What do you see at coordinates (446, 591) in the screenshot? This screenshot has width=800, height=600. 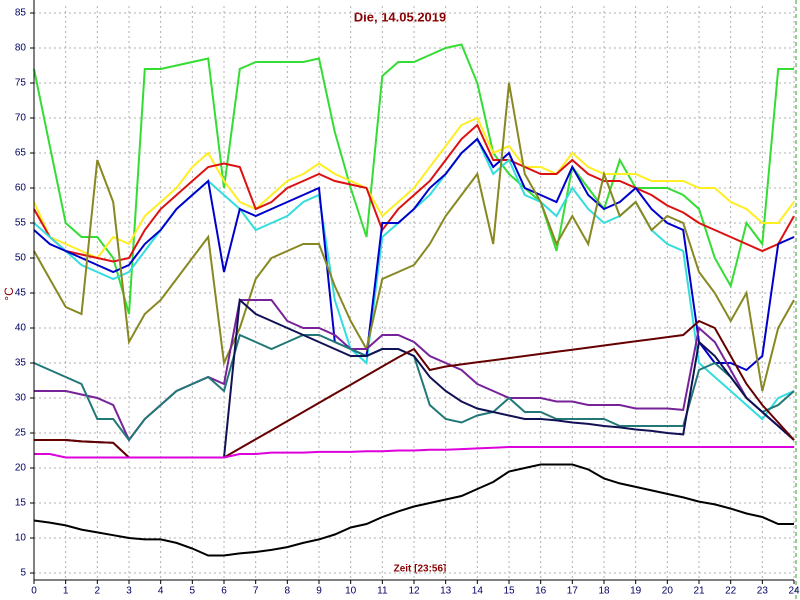 I see `x-tick-label: 13` at bounding box center [446, 591].